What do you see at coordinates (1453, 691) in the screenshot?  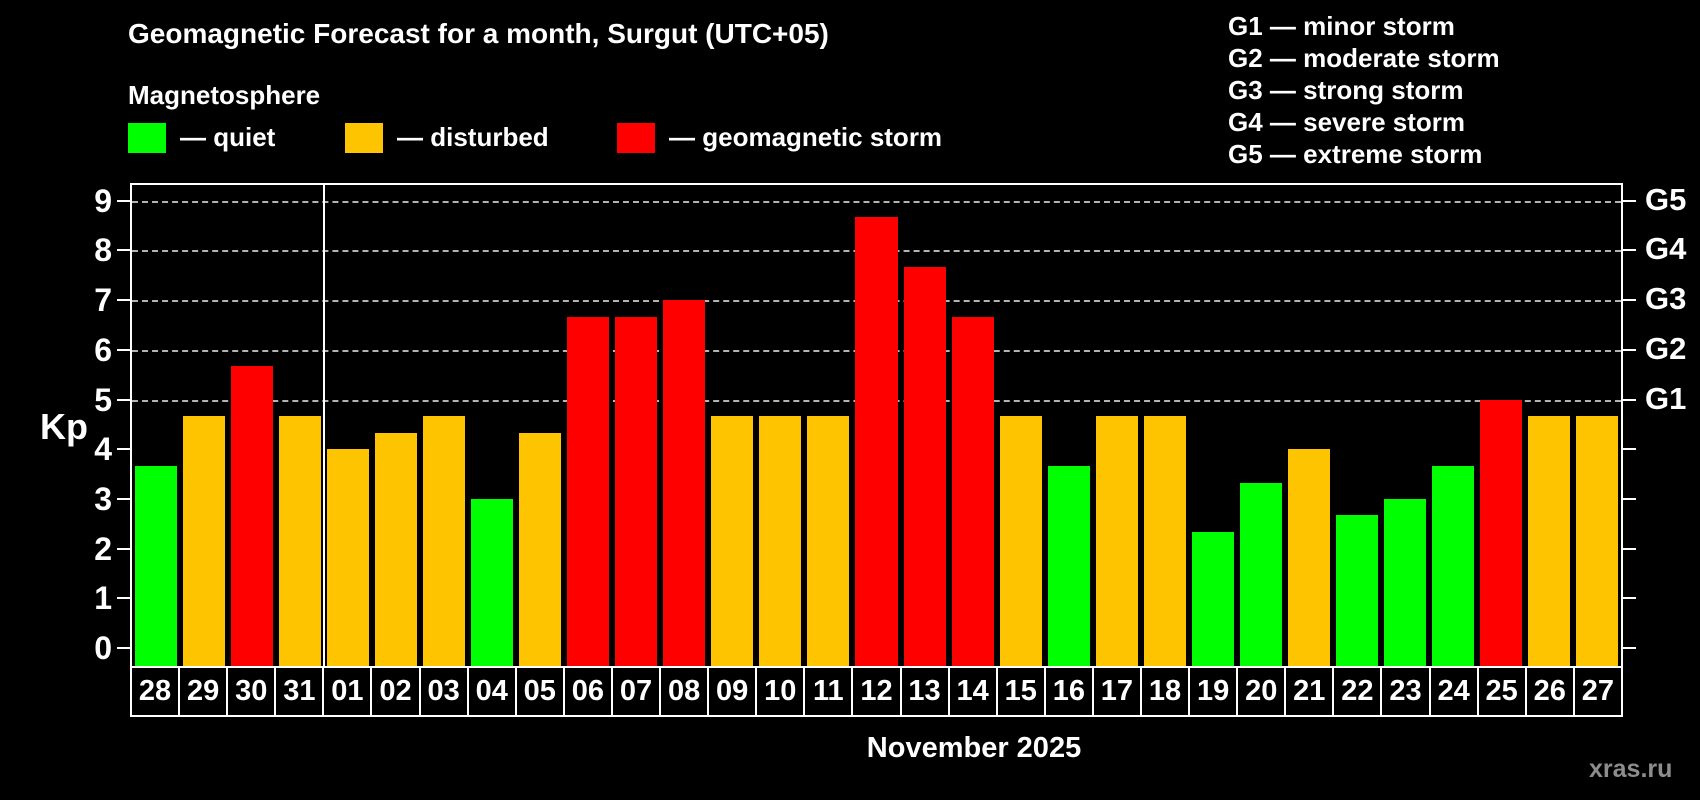 I see `date-cell-24: 24` at bounding box center [1453, 691].